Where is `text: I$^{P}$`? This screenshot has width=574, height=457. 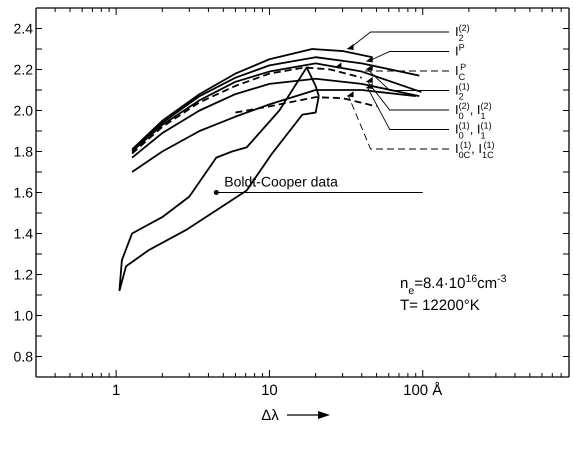 text: I$^{P}$ is located at coordinates (460, 50).